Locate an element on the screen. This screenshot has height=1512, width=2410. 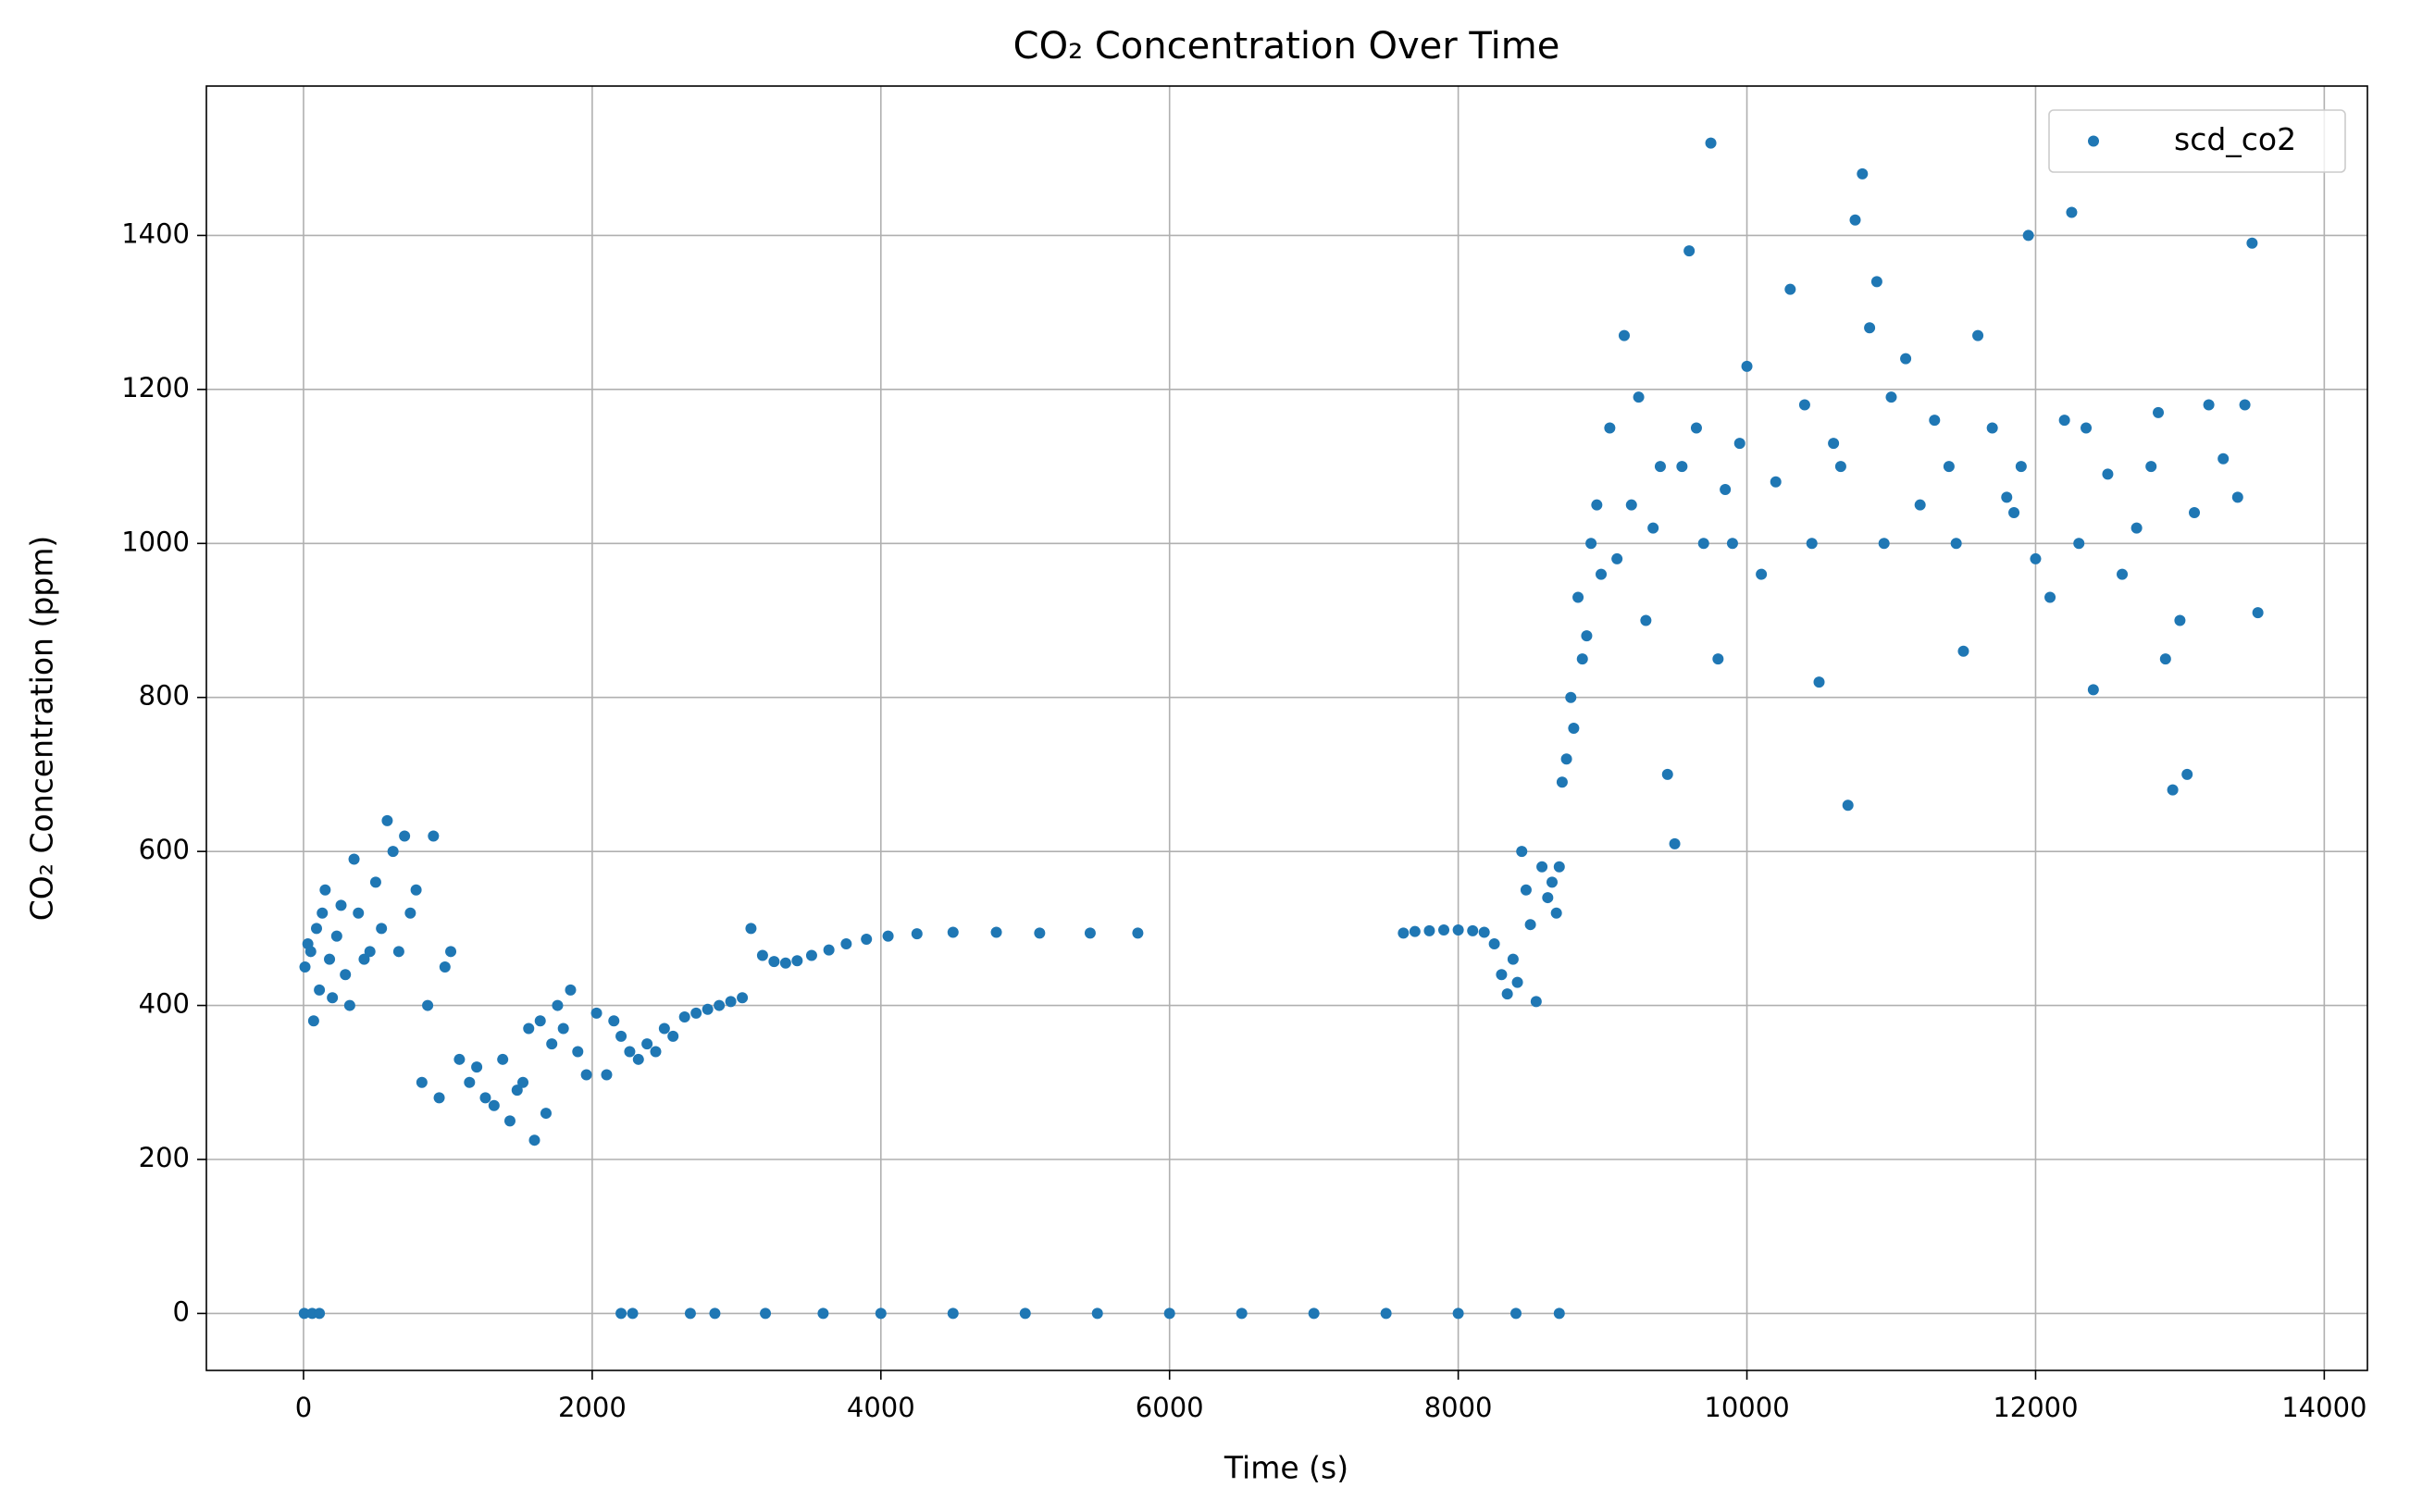
y-tick-label: 1200 is located at coordinates (155, 387).